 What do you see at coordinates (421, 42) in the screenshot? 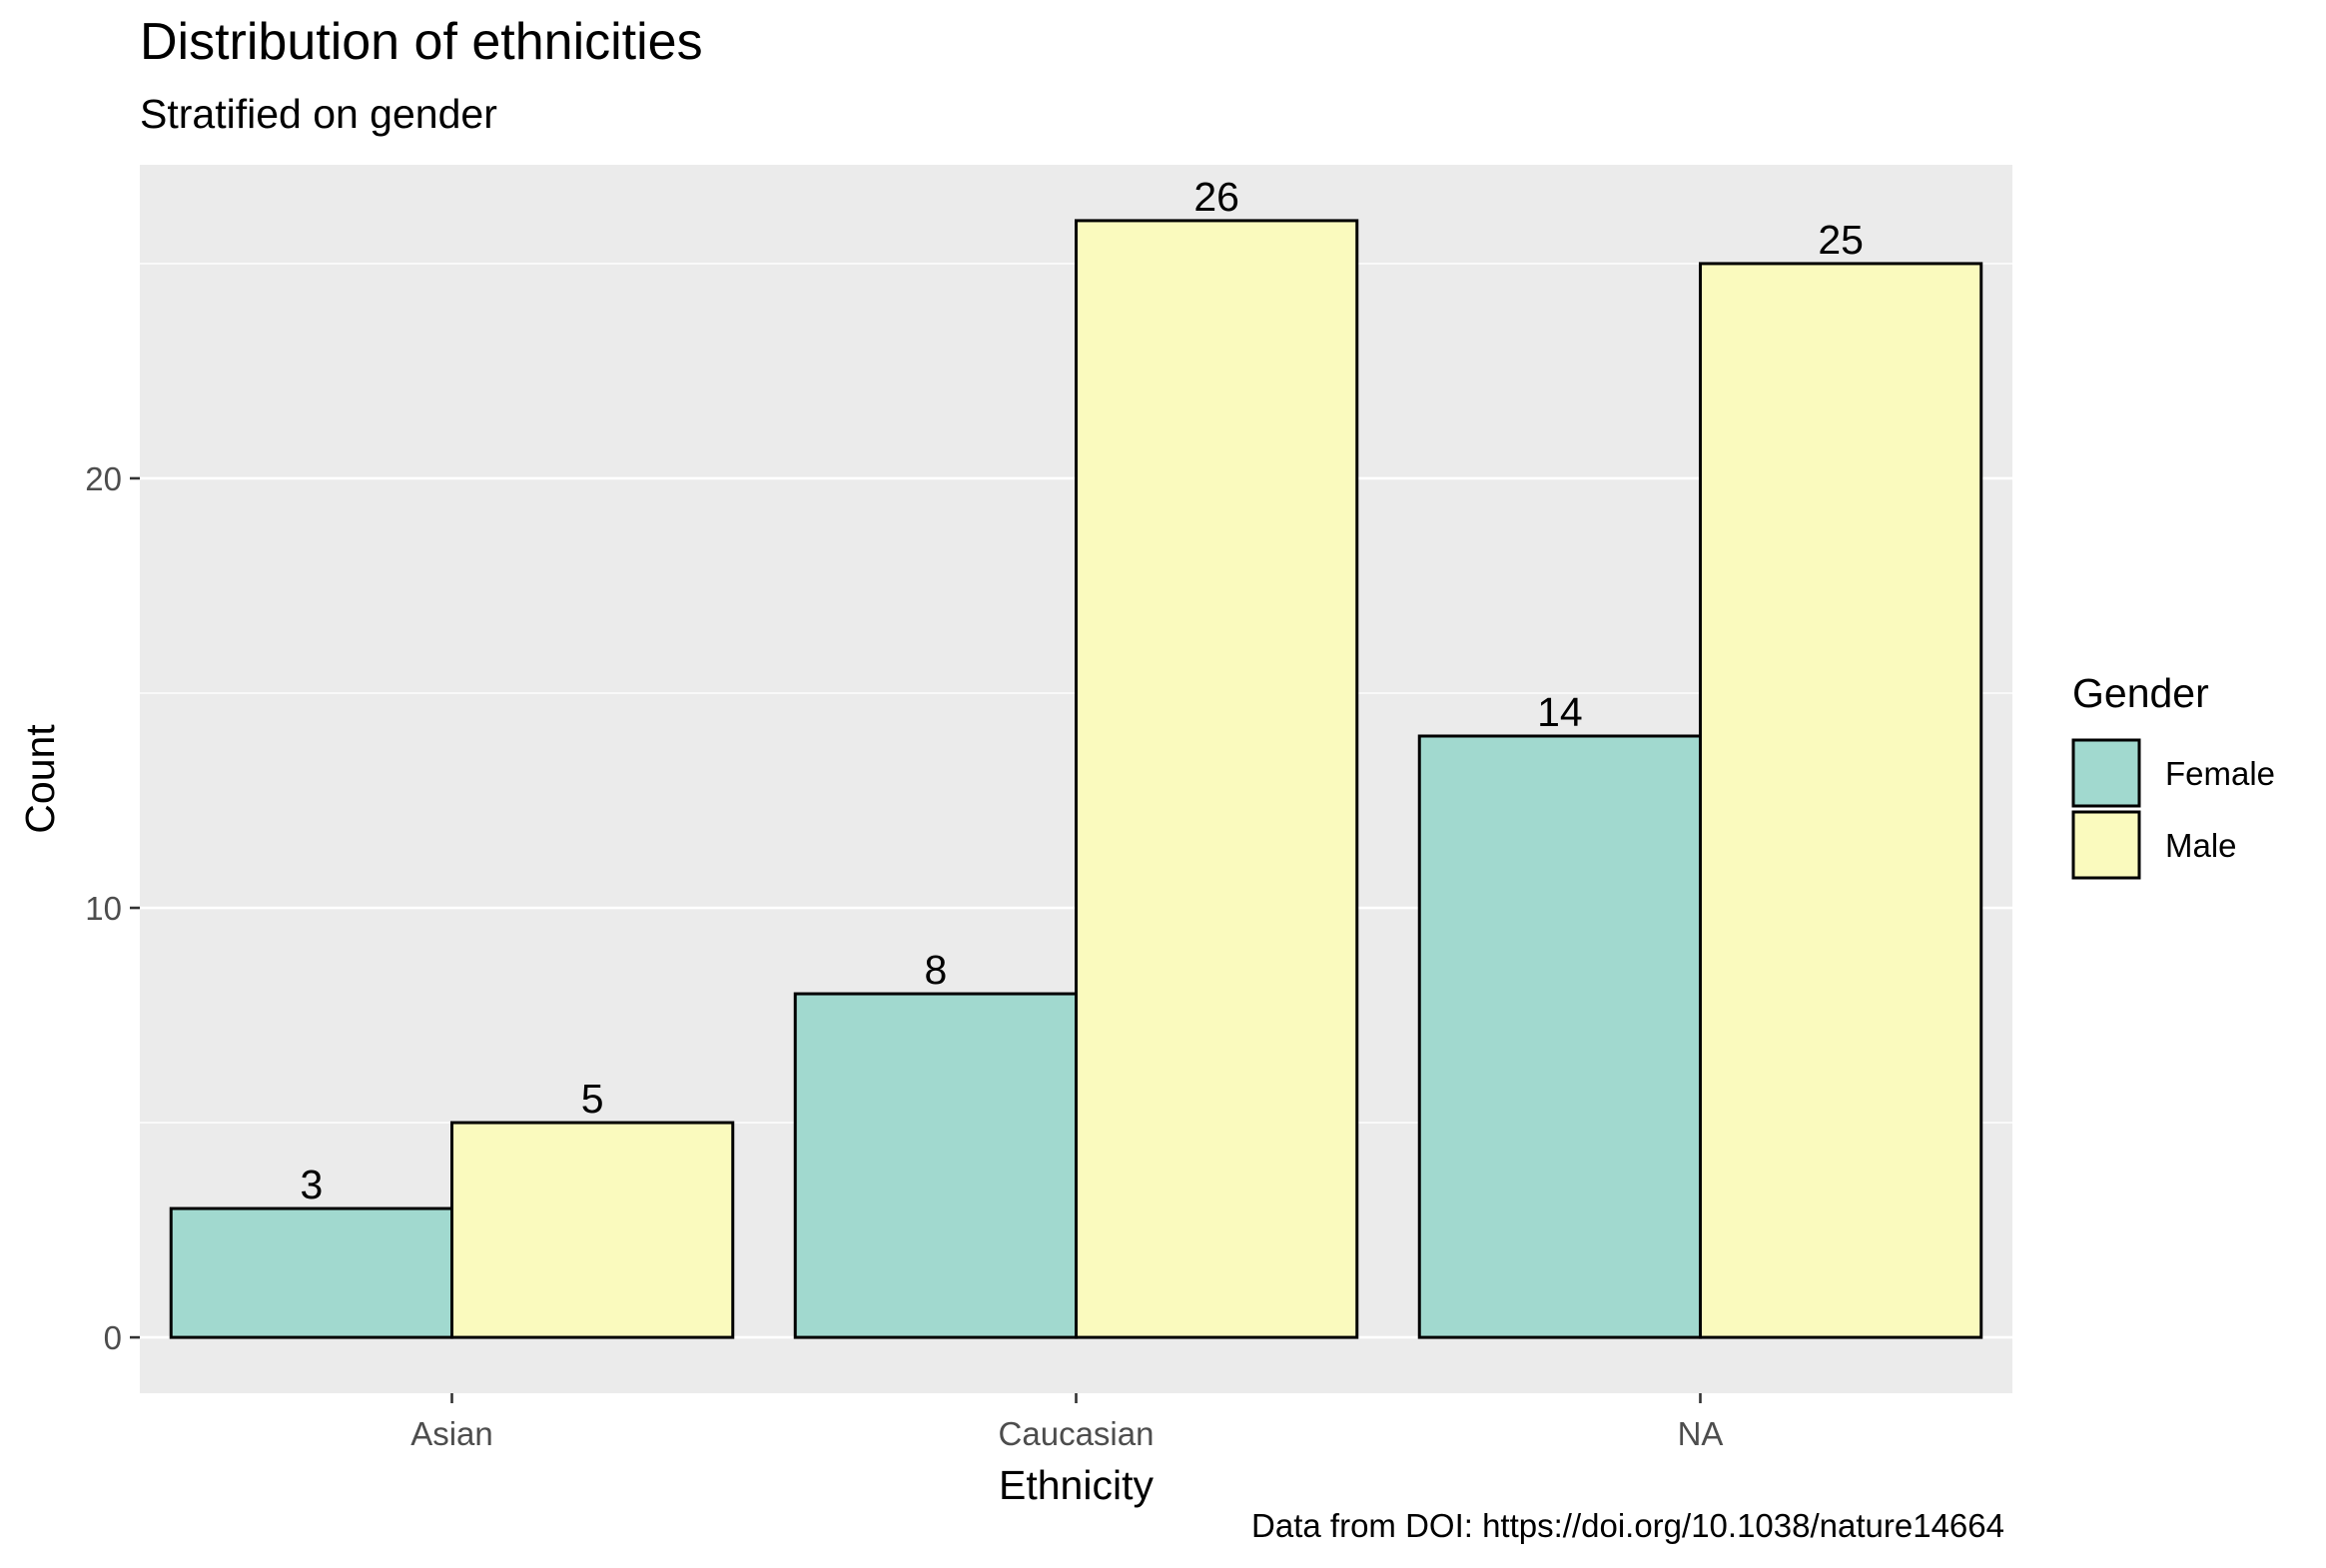
I see `chart-title: Distribution of ethnicities` at bounding box center [421, 42].